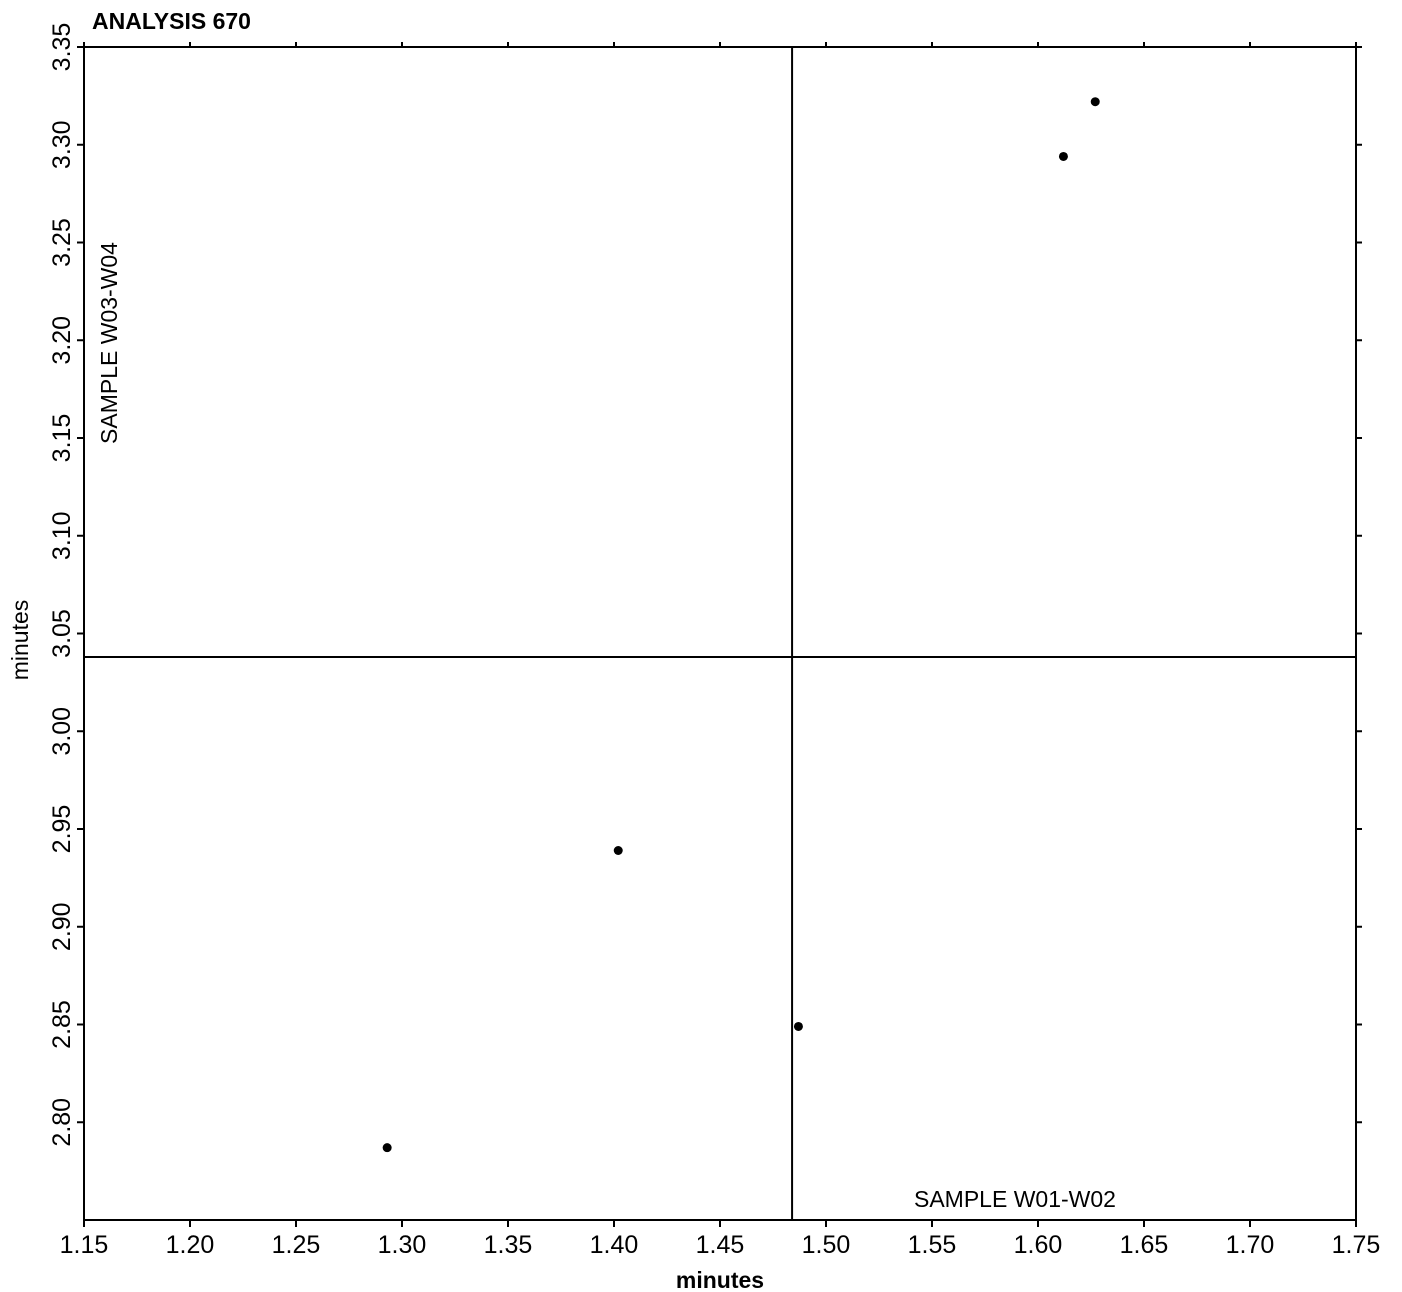  What do you see at coordinates (1250, 1245) in the screenshot?
I see `x-tick-label: 1.70` at bounding box center [1250, 1245].